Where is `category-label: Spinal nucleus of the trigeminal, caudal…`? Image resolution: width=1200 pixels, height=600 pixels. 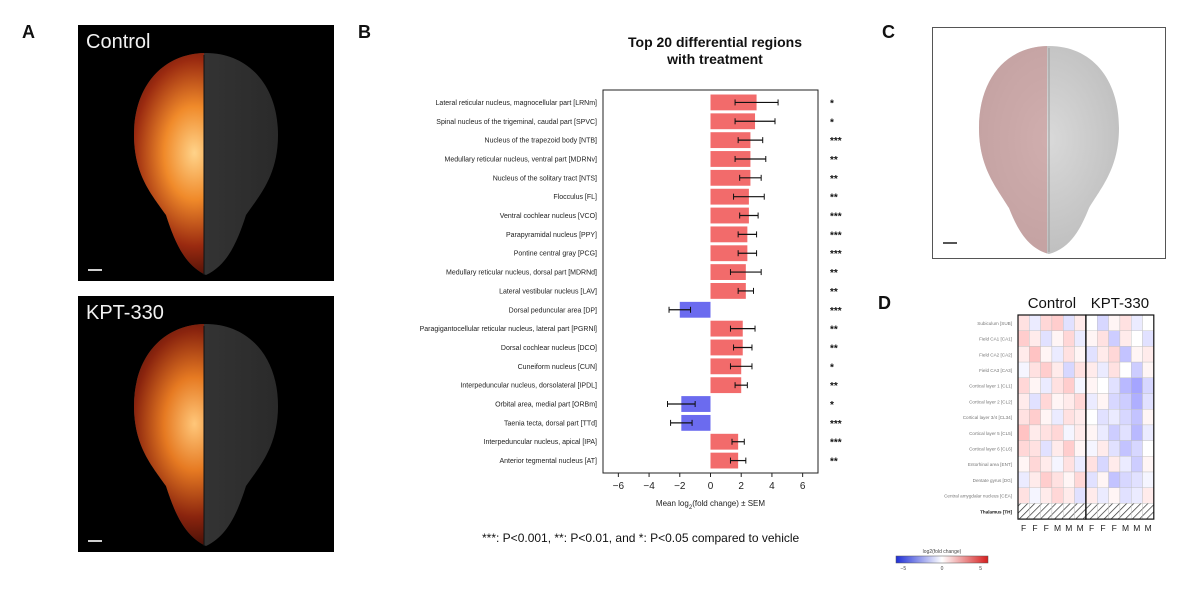
category-label: Spinal nucleus of the trigeminal, caudal… is located at coordinates (516, 122).